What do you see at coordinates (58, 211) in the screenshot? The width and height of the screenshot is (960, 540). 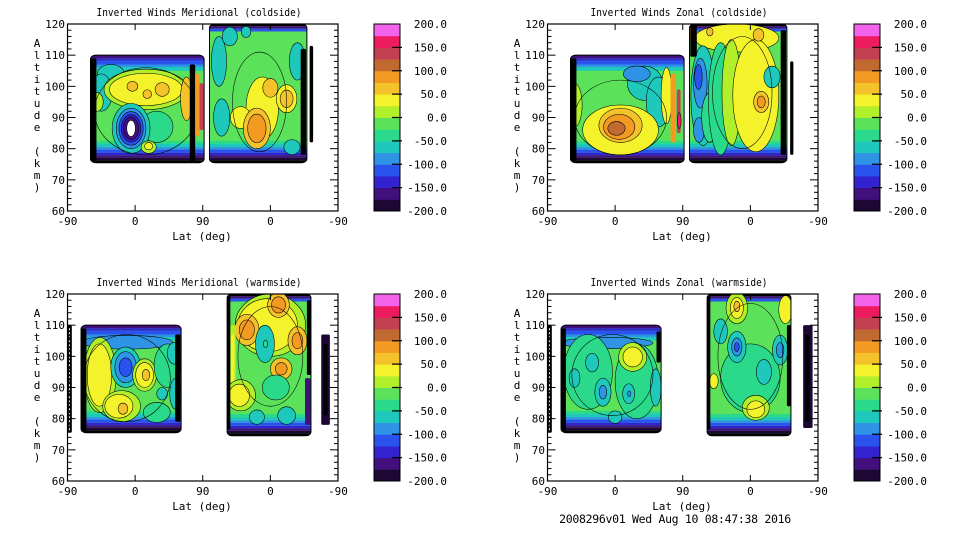 I see `y-tick-label: 60` at bounding box center [58, 211].